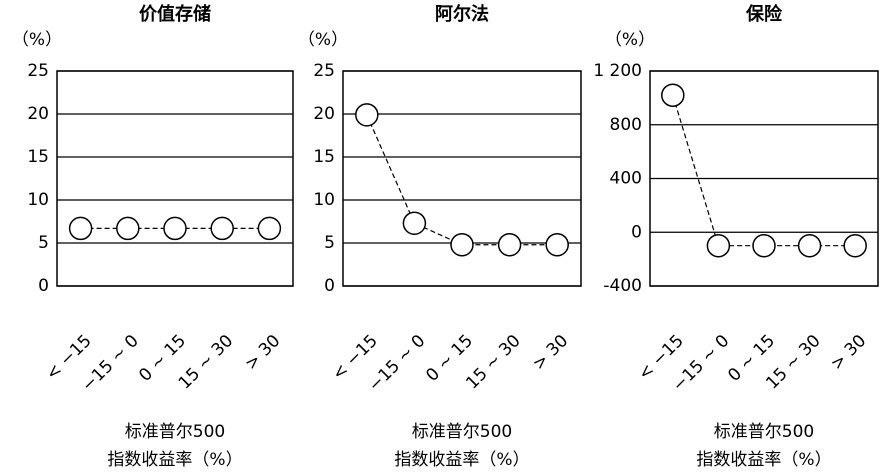  What do you see at coordinates (462, 14) in the screenshot?
I see `panel-title: 阿尔法` at bounding box center [462, 14].